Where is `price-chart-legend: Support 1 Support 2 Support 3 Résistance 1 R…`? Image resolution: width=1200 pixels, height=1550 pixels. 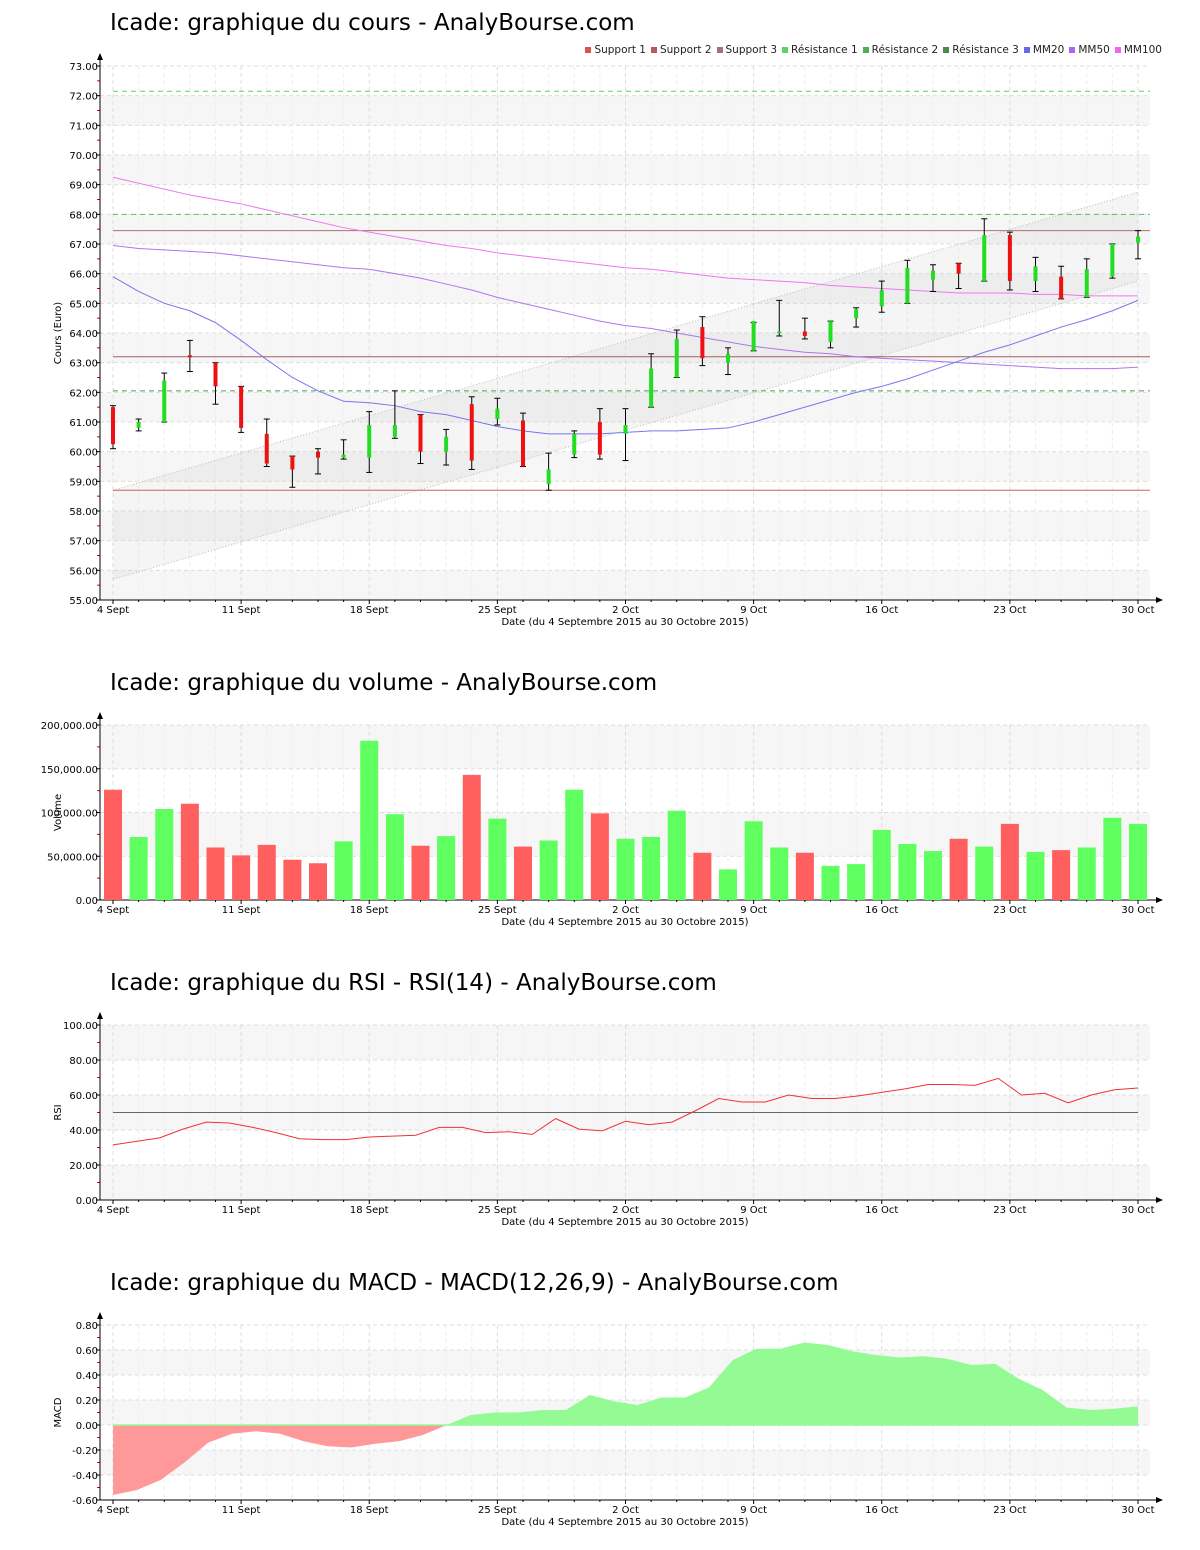 price-chart-legend: Support 1 Support 2 Support 3 Résistance 1 R… is located at coordinates (873, 50).